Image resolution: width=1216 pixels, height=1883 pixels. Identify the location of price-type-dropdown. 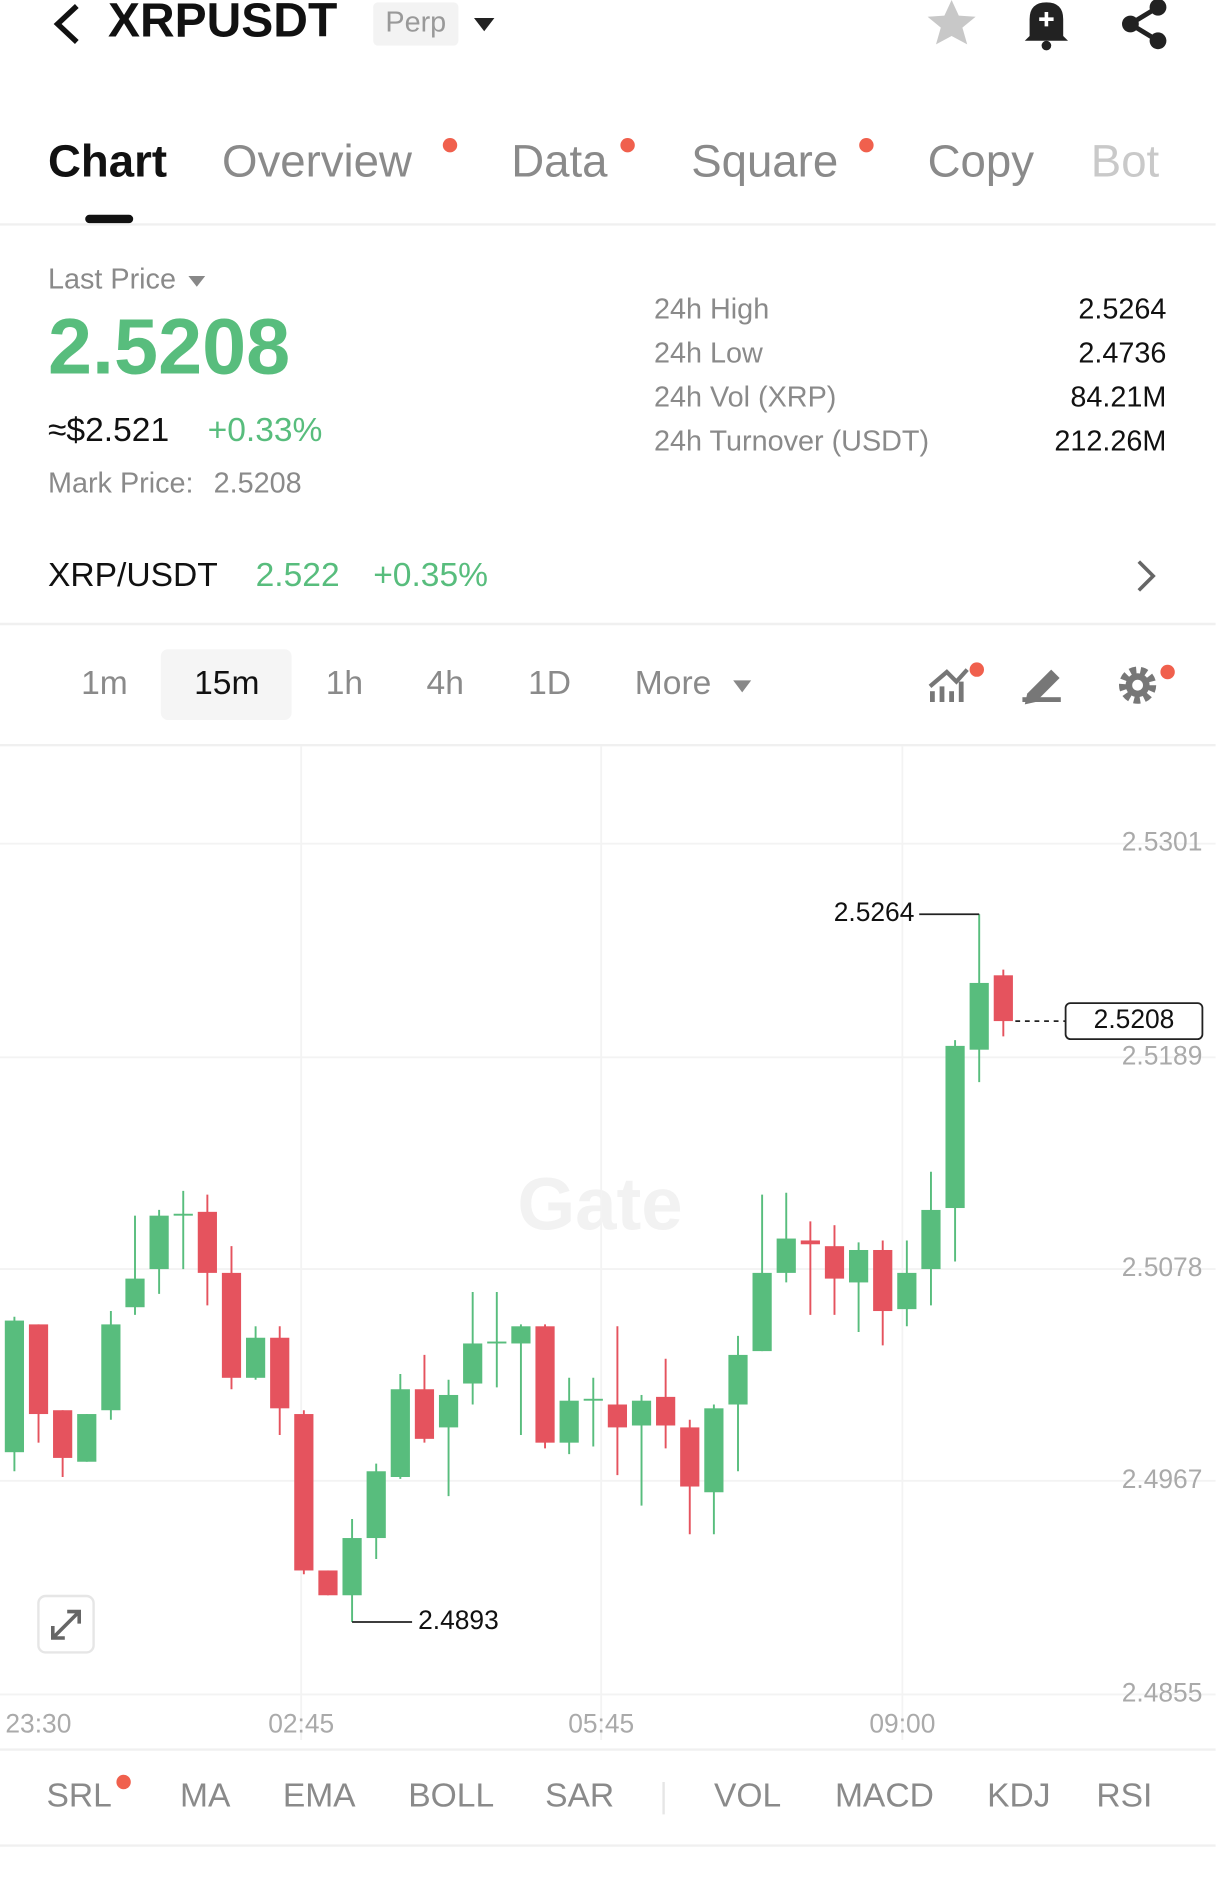
(197, 281).